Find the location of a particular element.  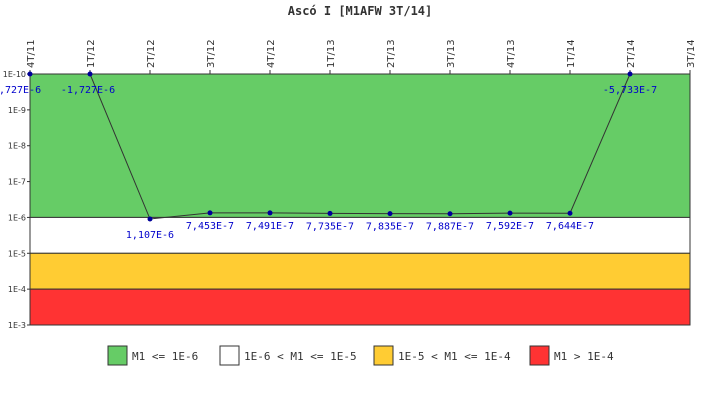

data-label: 7,592E-7 is located at coordinates (510, 226).